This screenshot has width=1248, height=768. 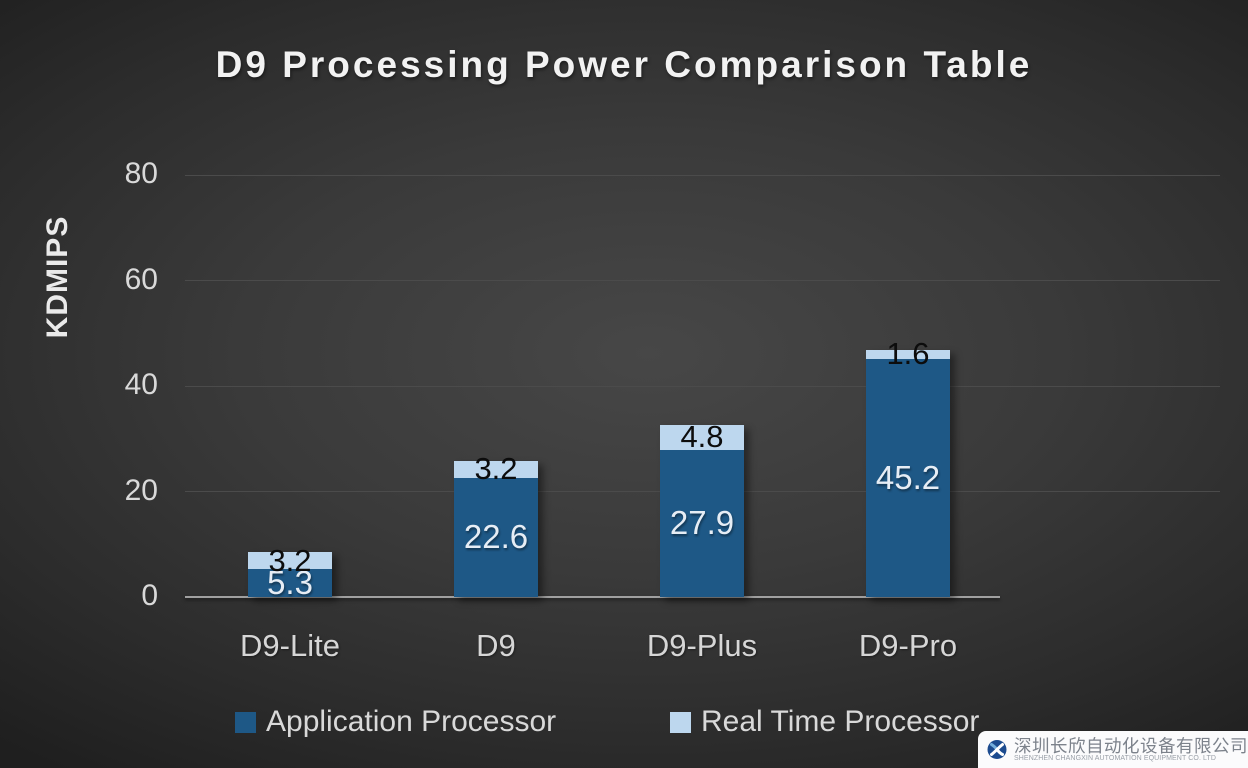 What do you see at coordinates (1131, 745) in the screenshot?
I see `company-name-cn: 深圳长欣自动化设备有限公司` at bounding box center [1131, 745].